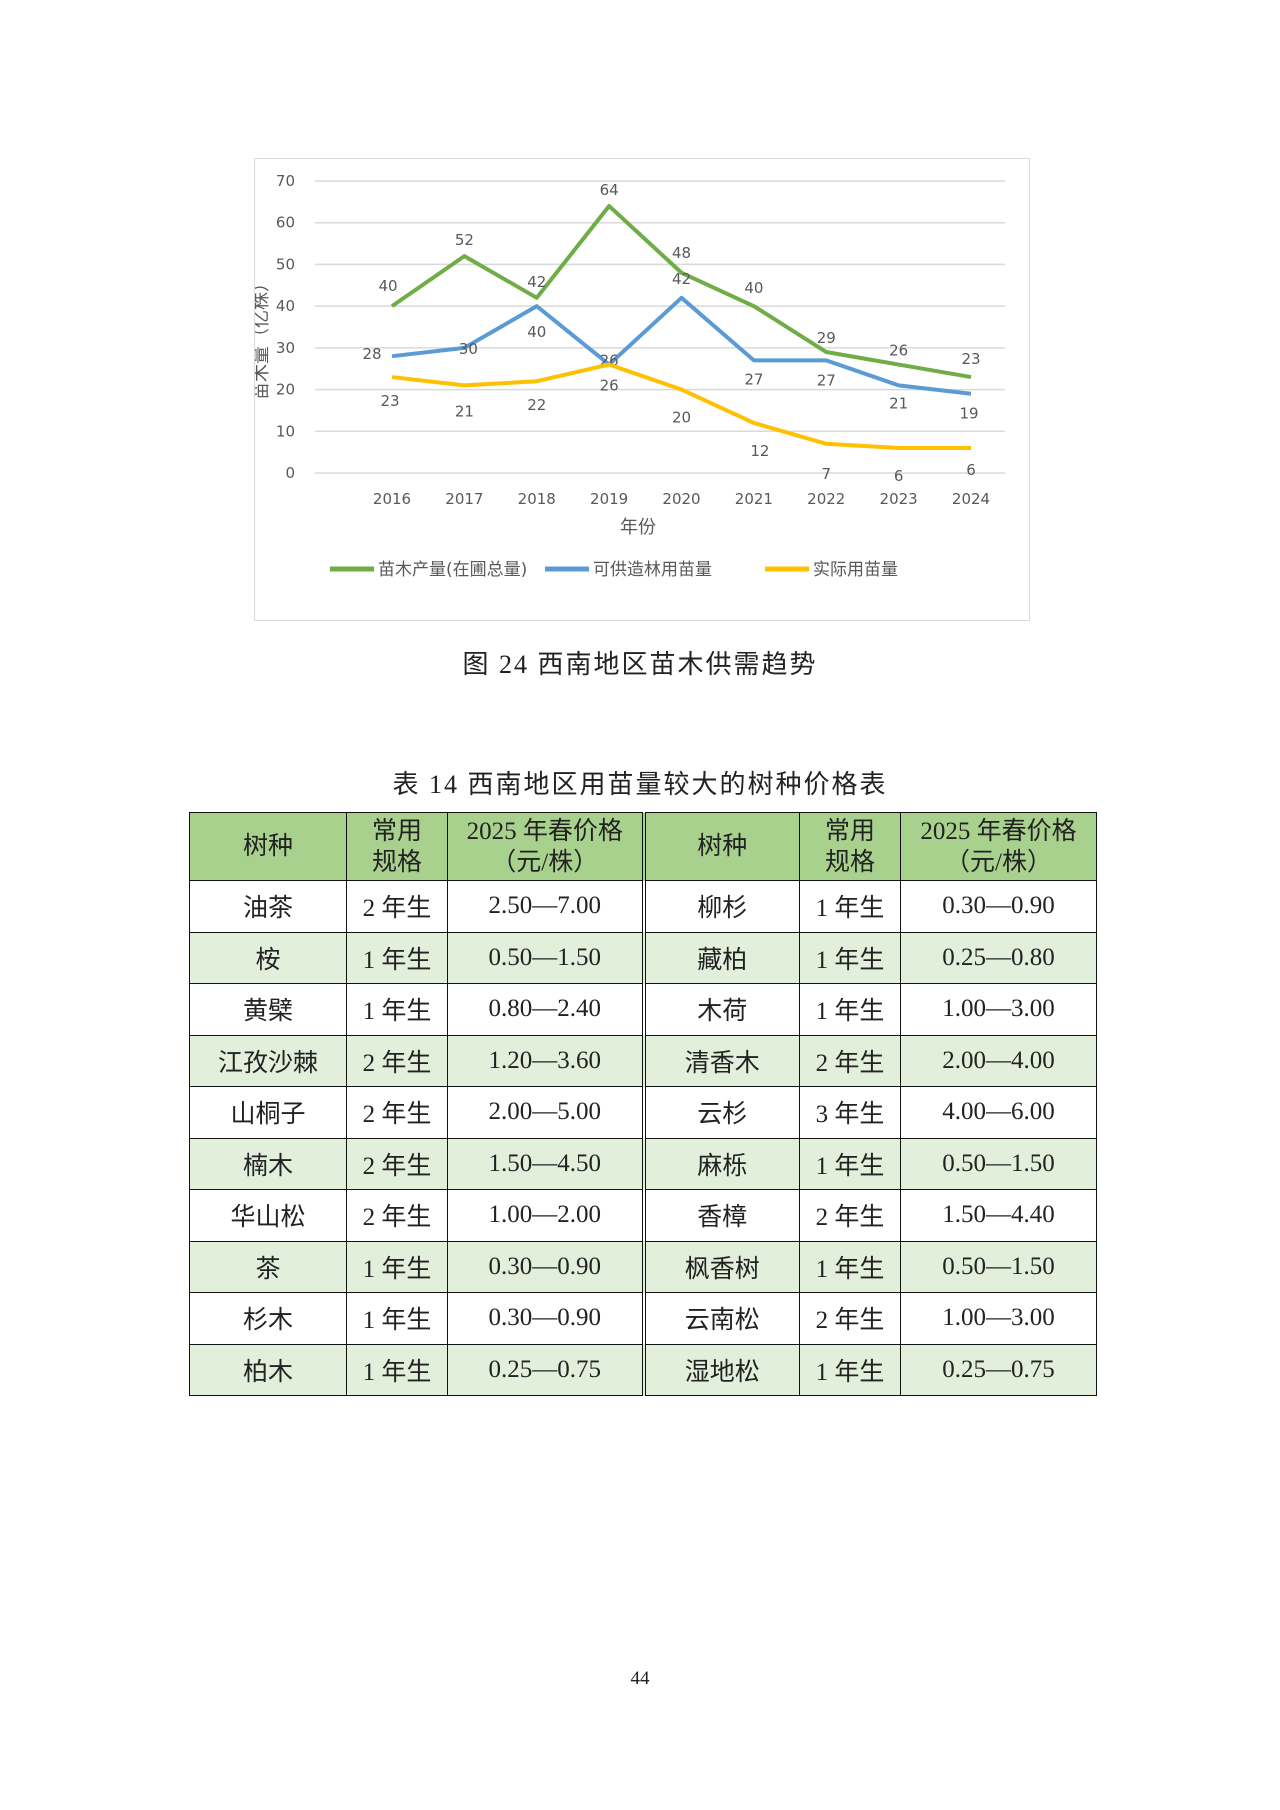 This screenshot has height=1810, width=1280. I want to click on species-cell: 山桐子, so click(268, 1112).